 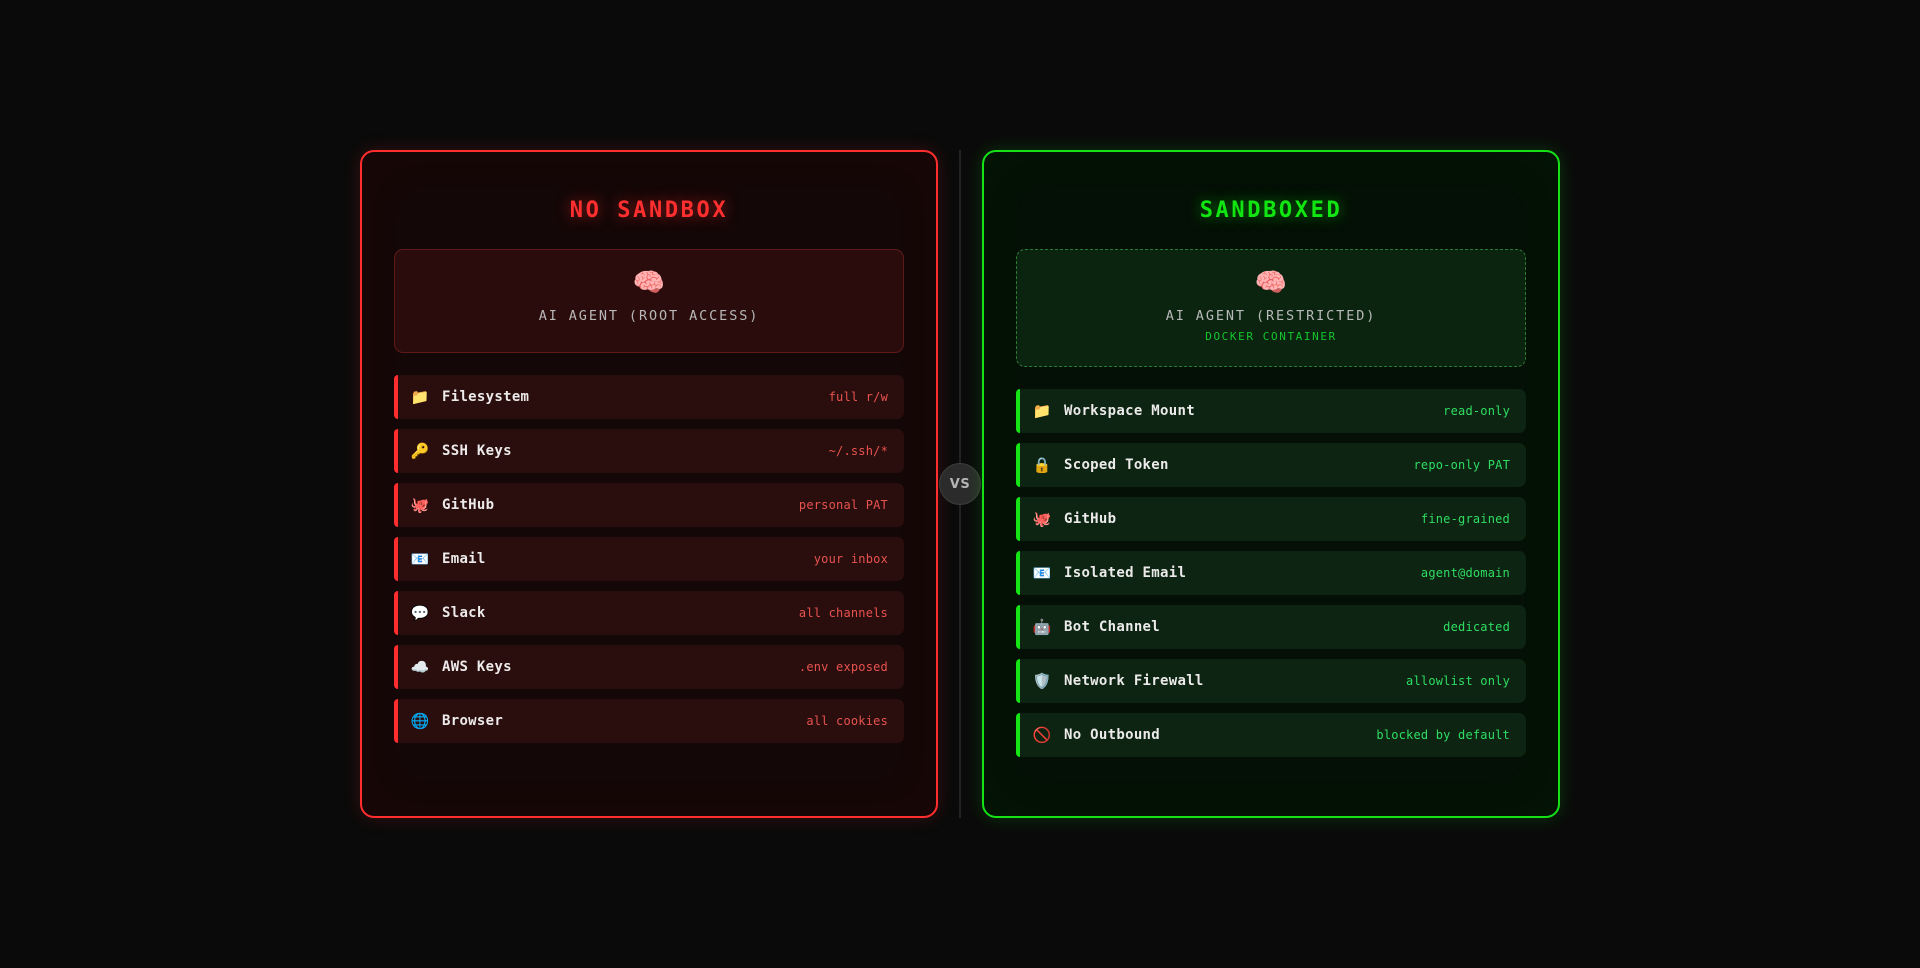 I want to click on row-label: Email, so click(x=464, y=559).